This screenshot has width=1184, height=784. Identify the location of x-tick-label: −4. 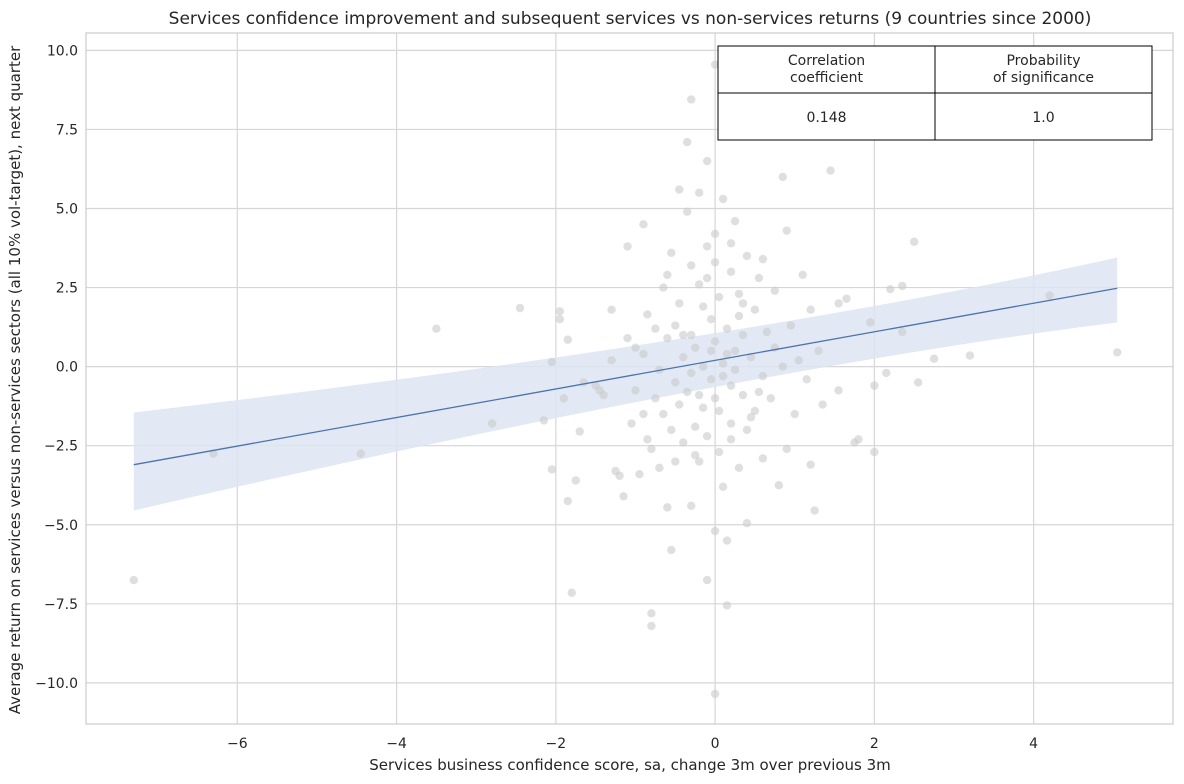
(396, 744).